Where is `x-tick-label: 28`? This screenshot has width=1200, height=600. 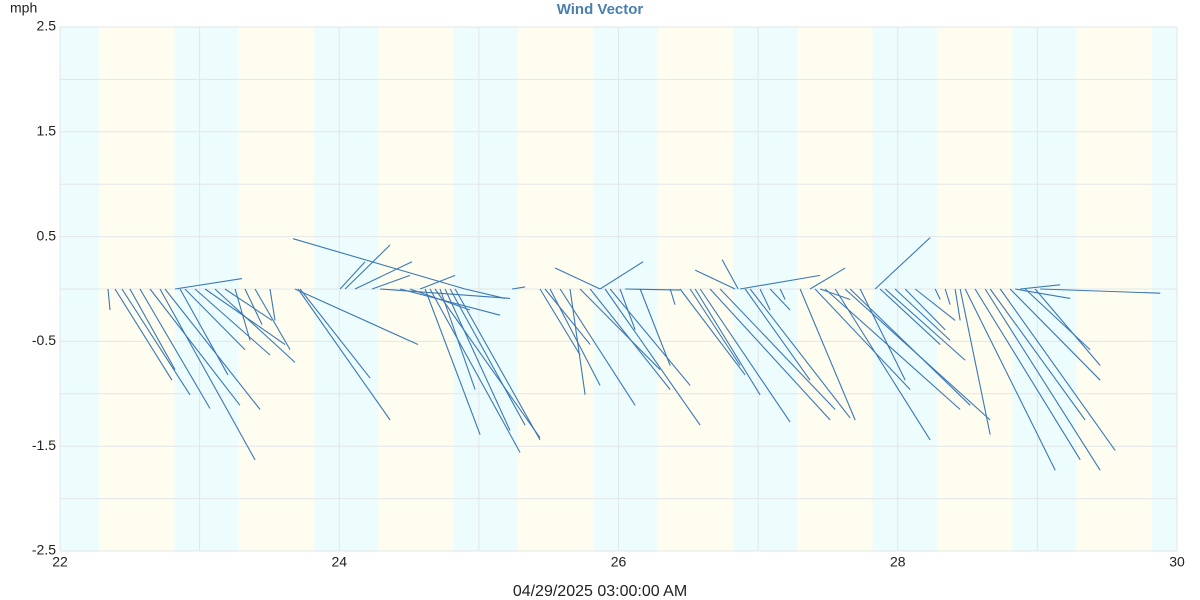 x-tick-label: 28 is located at coordinates (898, 562).